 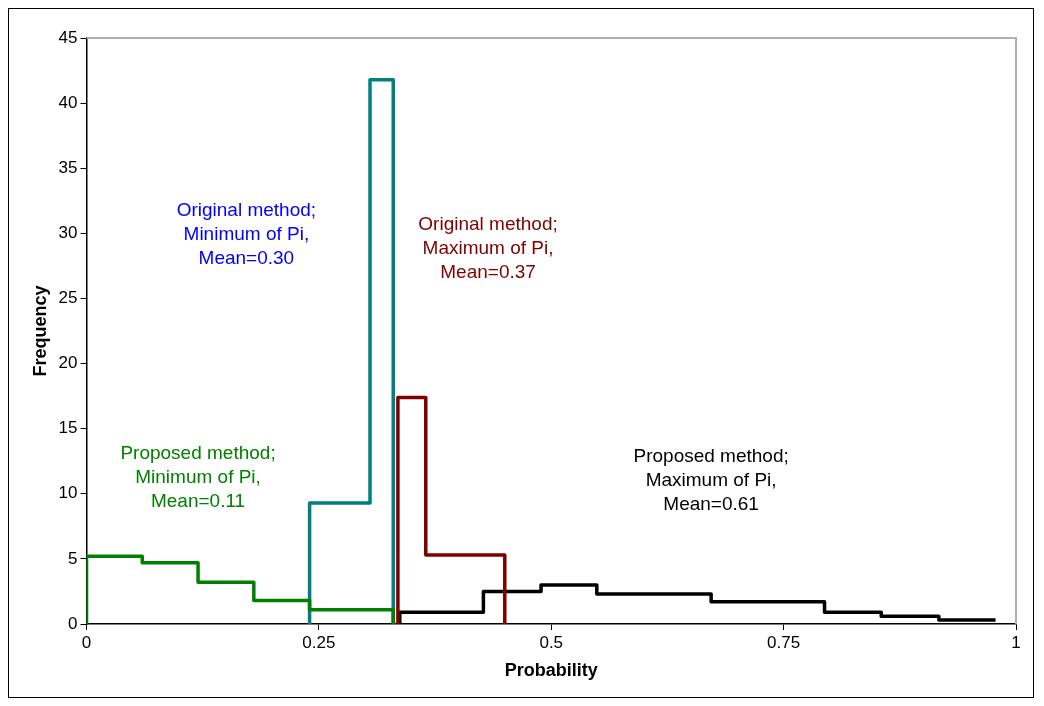 I want to click on y-tick-label: 30, so click(x=68, y=233).